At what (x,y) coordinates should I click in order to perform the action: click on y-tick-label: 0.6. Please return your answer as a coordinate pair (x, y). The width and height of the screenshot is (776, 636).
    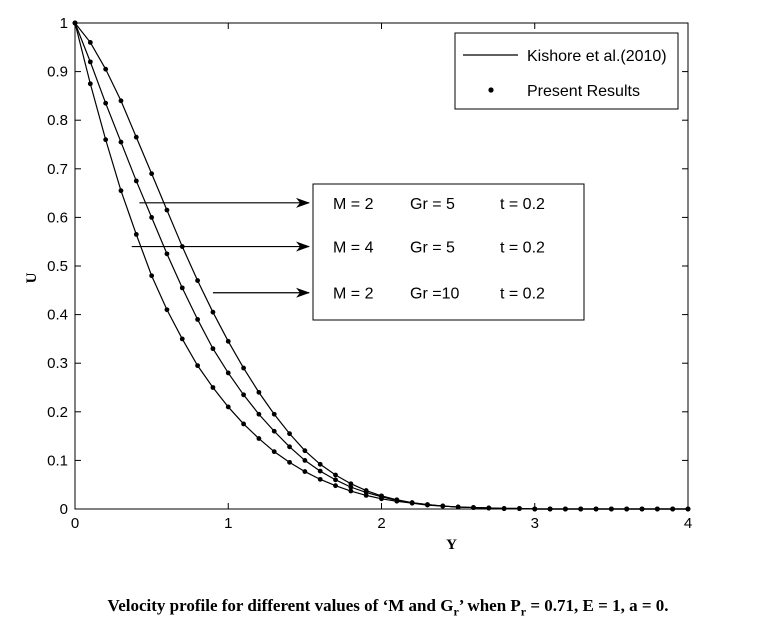
    Looking at the image, I should click on (57, 217).